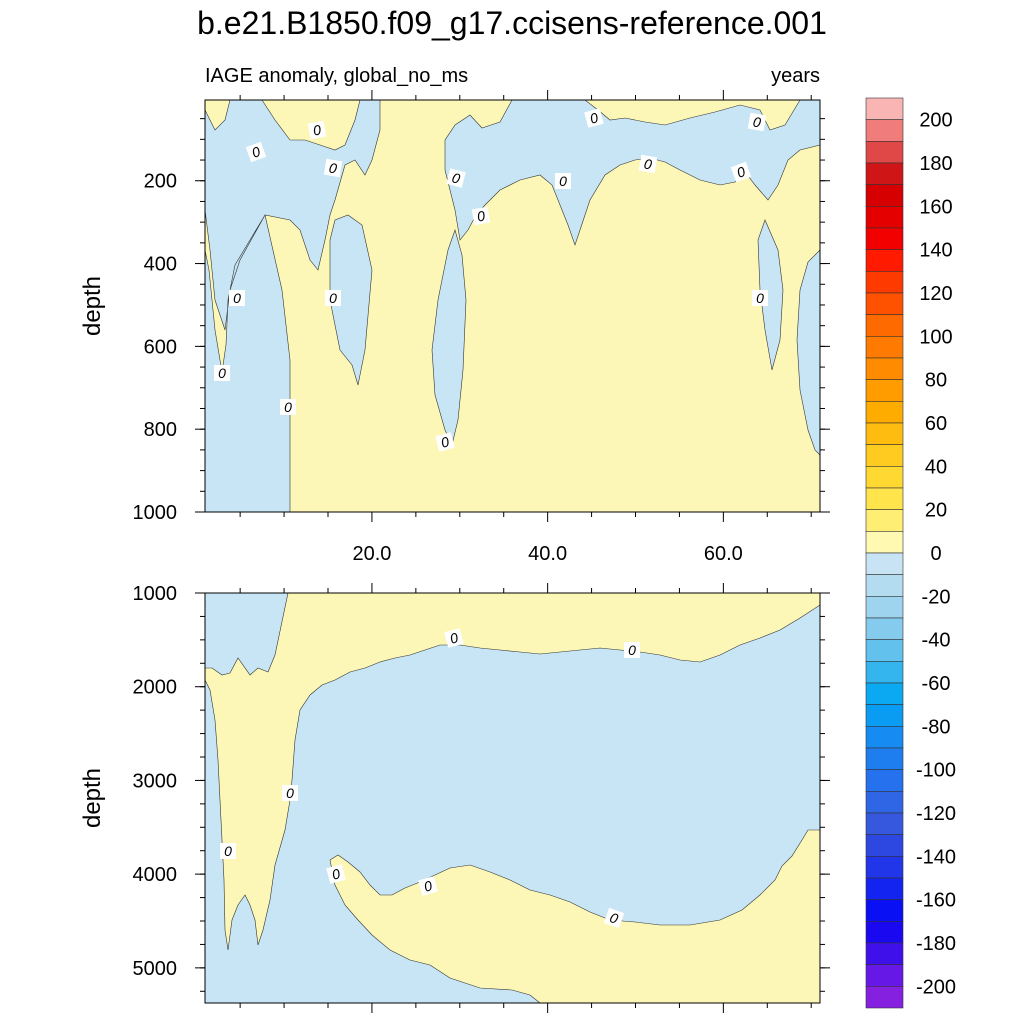 The height and width of the screenshot is (1024, 1024). I want to click on y-tick-label: 1000, so click(155, 594).